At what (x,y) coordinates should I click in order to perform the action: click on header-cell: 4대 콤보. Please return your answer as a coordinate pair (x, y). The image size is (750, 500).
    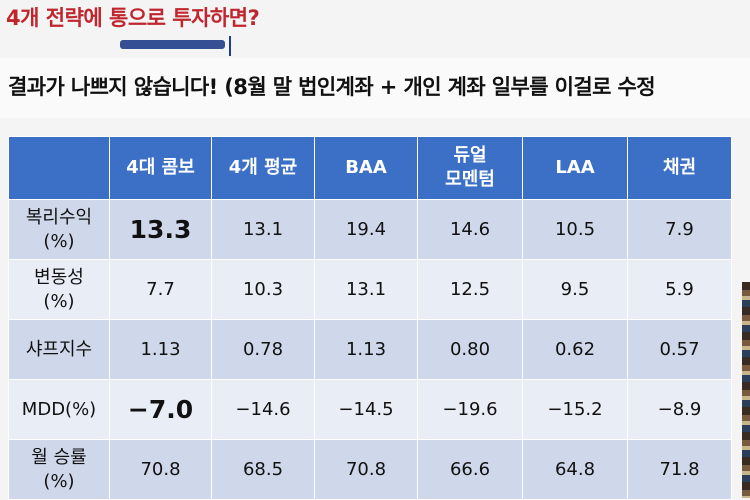
    Looking at the image, I should click on (160, 168).